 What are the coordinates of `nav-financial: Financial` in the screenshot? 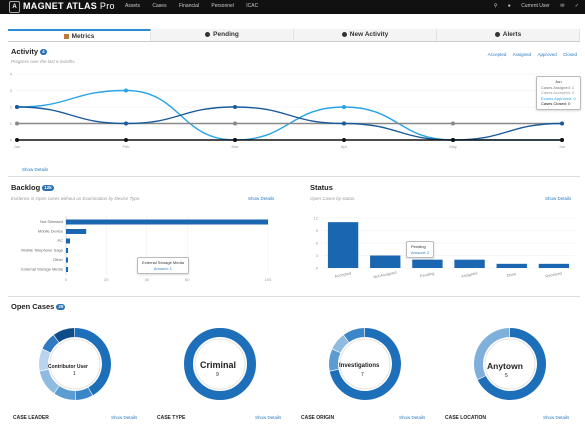 It's located at (188, 6).